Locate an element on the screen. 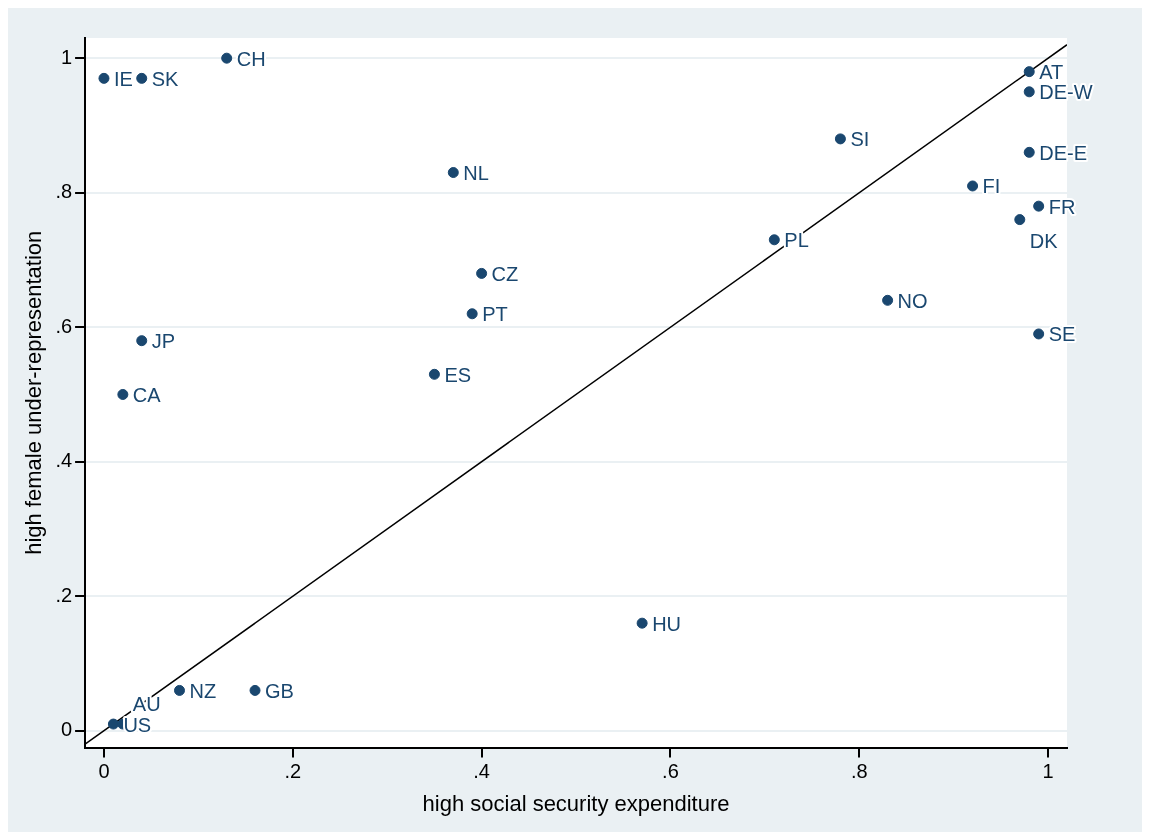 The image size is (1150, 840). annotation: FR is located at coordinates (1062, 206).